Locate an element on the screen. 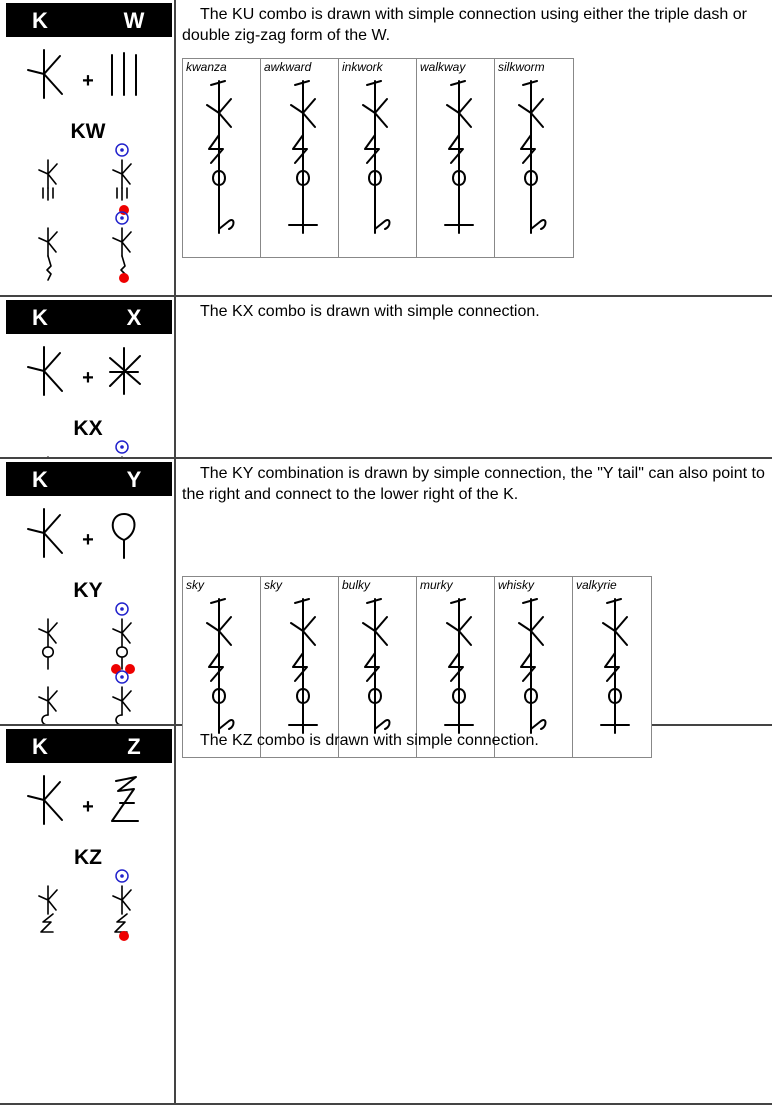  example: murky is located at coordinates (456, 667).